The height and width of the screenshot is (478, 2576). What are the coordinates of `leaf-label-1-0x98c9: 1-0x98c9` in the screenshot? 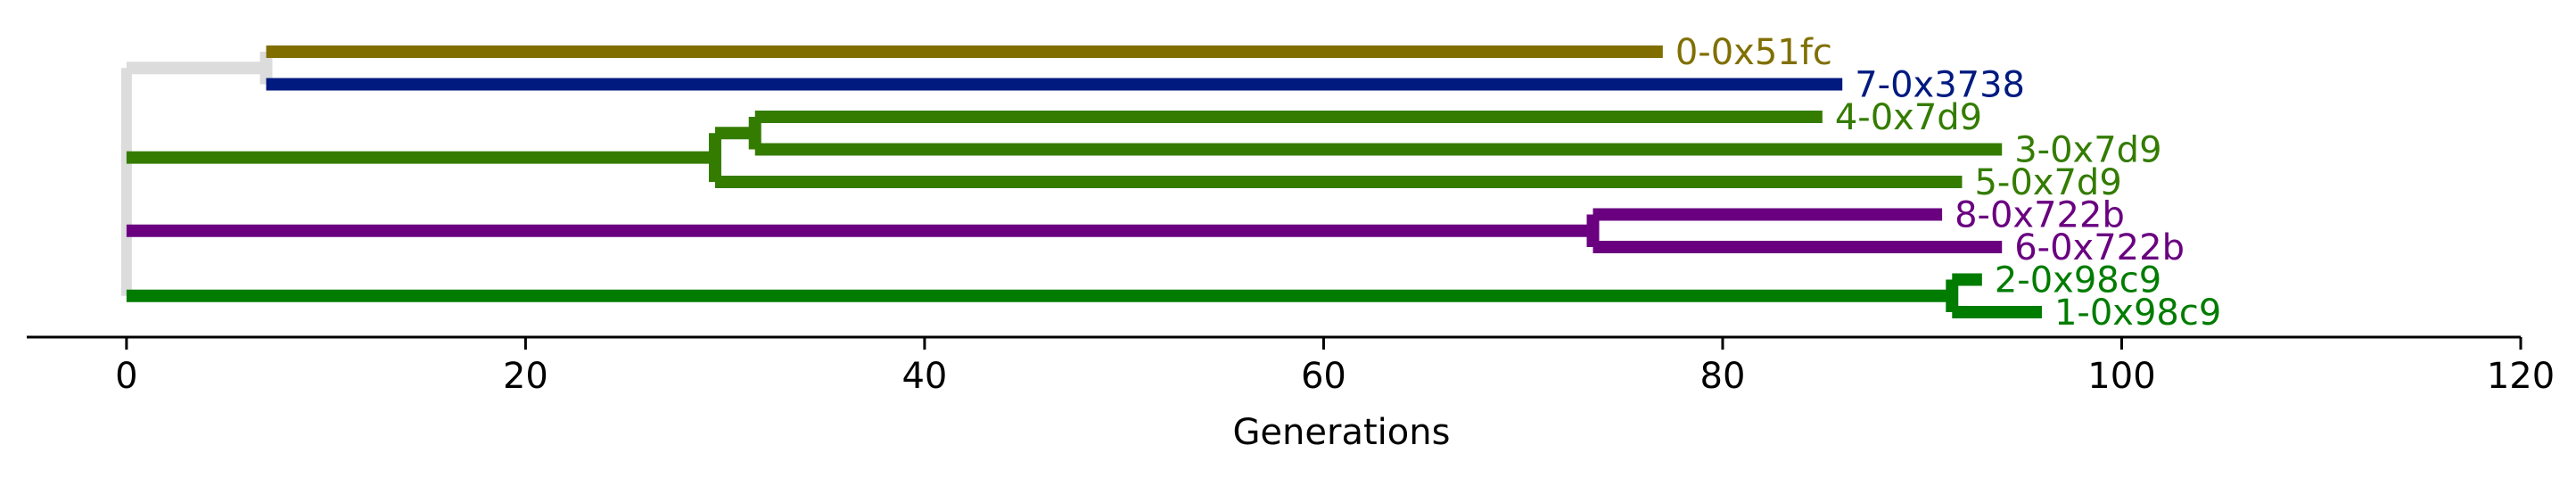 It's located at (2137, 313).